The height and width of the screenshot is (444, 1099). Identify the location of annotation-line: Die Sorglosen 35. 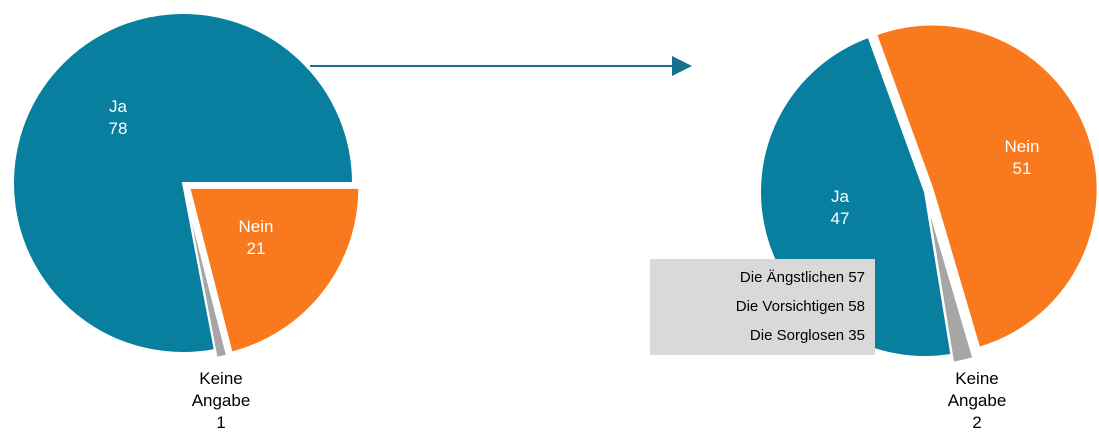
(807, 335).